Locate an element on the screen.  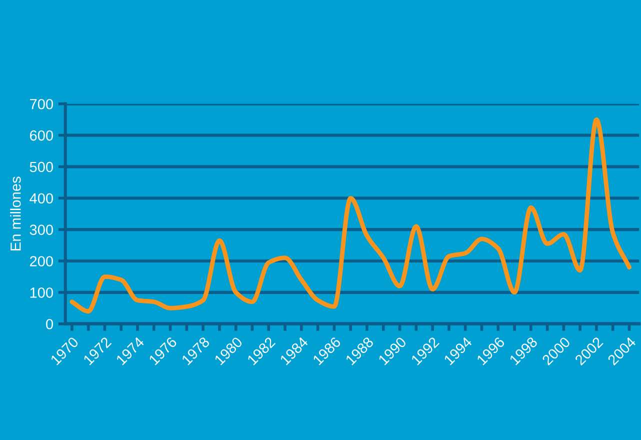
y-tick-label: 700 is located at coordinates (42, 104).